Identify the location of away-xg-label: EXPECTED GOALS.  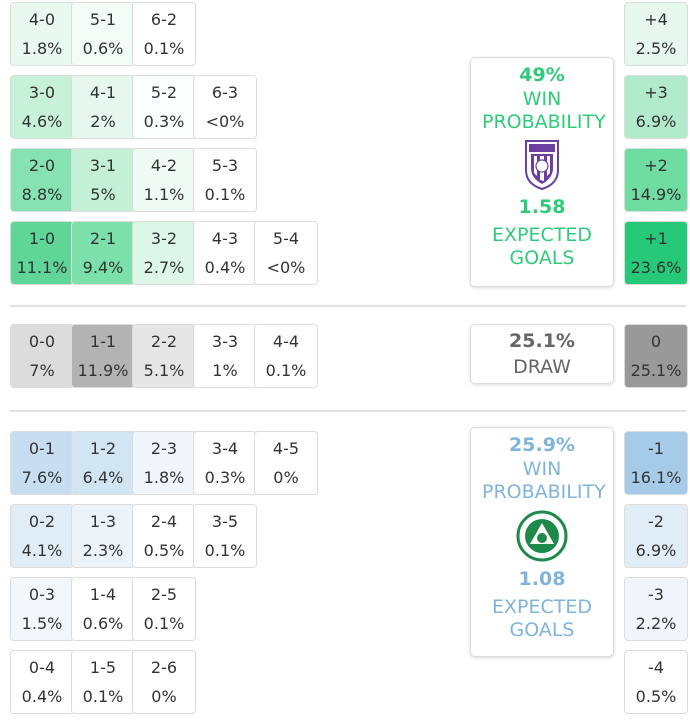
(542, 618).